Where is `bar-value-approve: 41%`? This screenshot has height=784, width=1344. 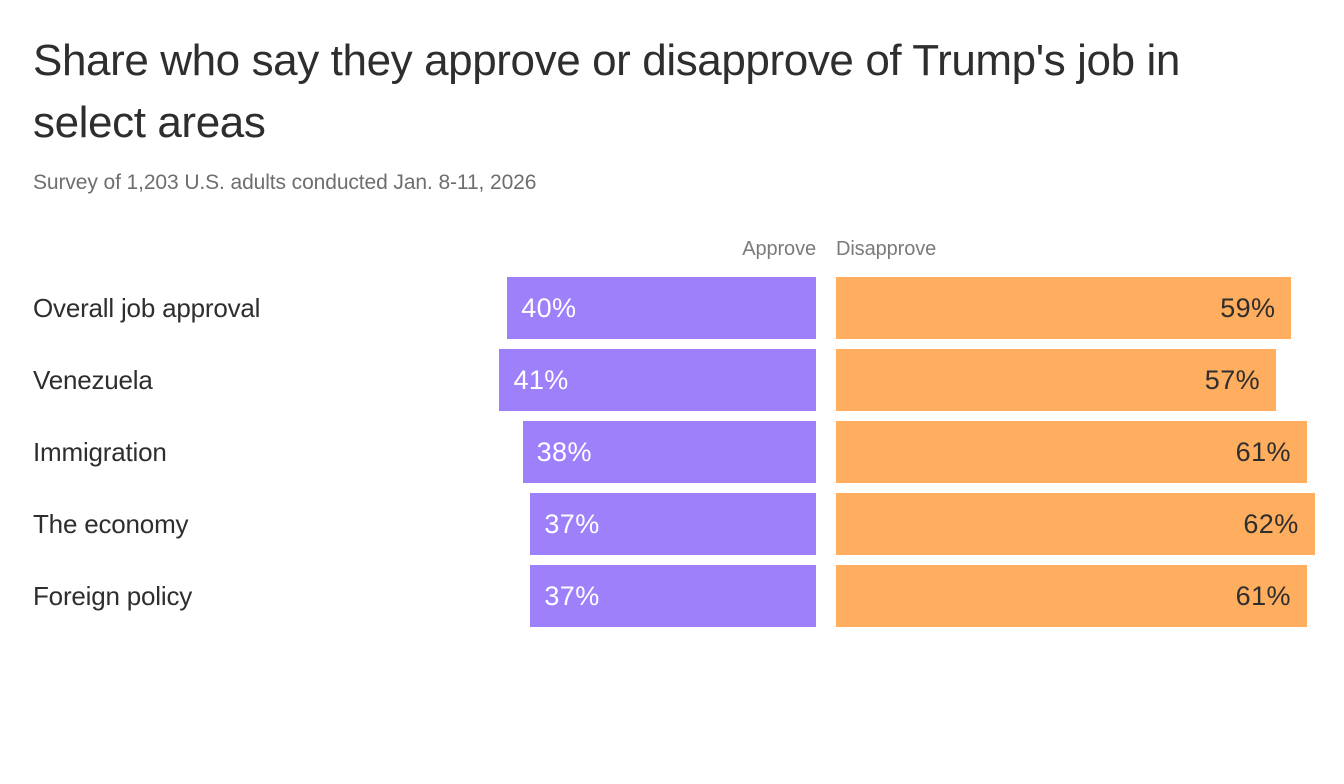 bar-value-approve: 41% is located at coordinates (541, 379).